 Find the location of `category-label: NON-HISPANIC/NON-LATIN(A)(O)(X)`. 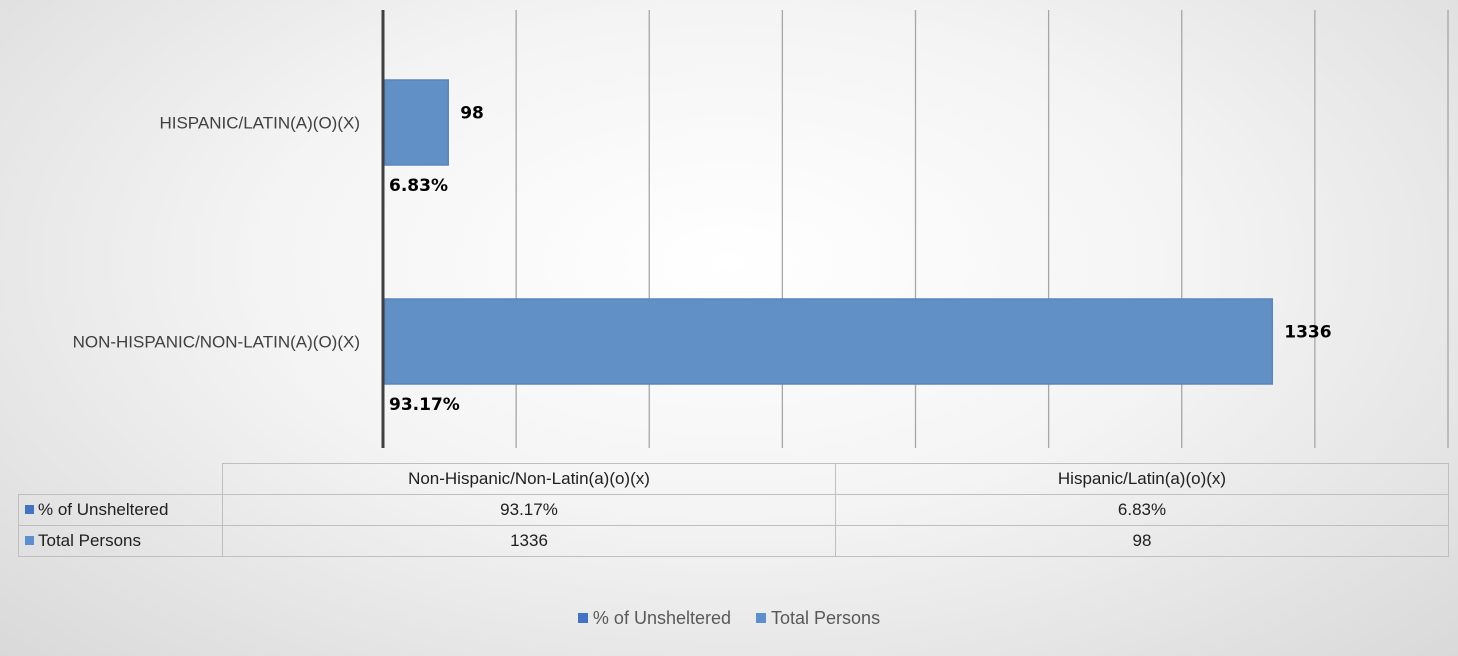

category-label: NON-HISPANIC/NON-LATIN(A)(O)(X) is located at coordinates (216, 342).